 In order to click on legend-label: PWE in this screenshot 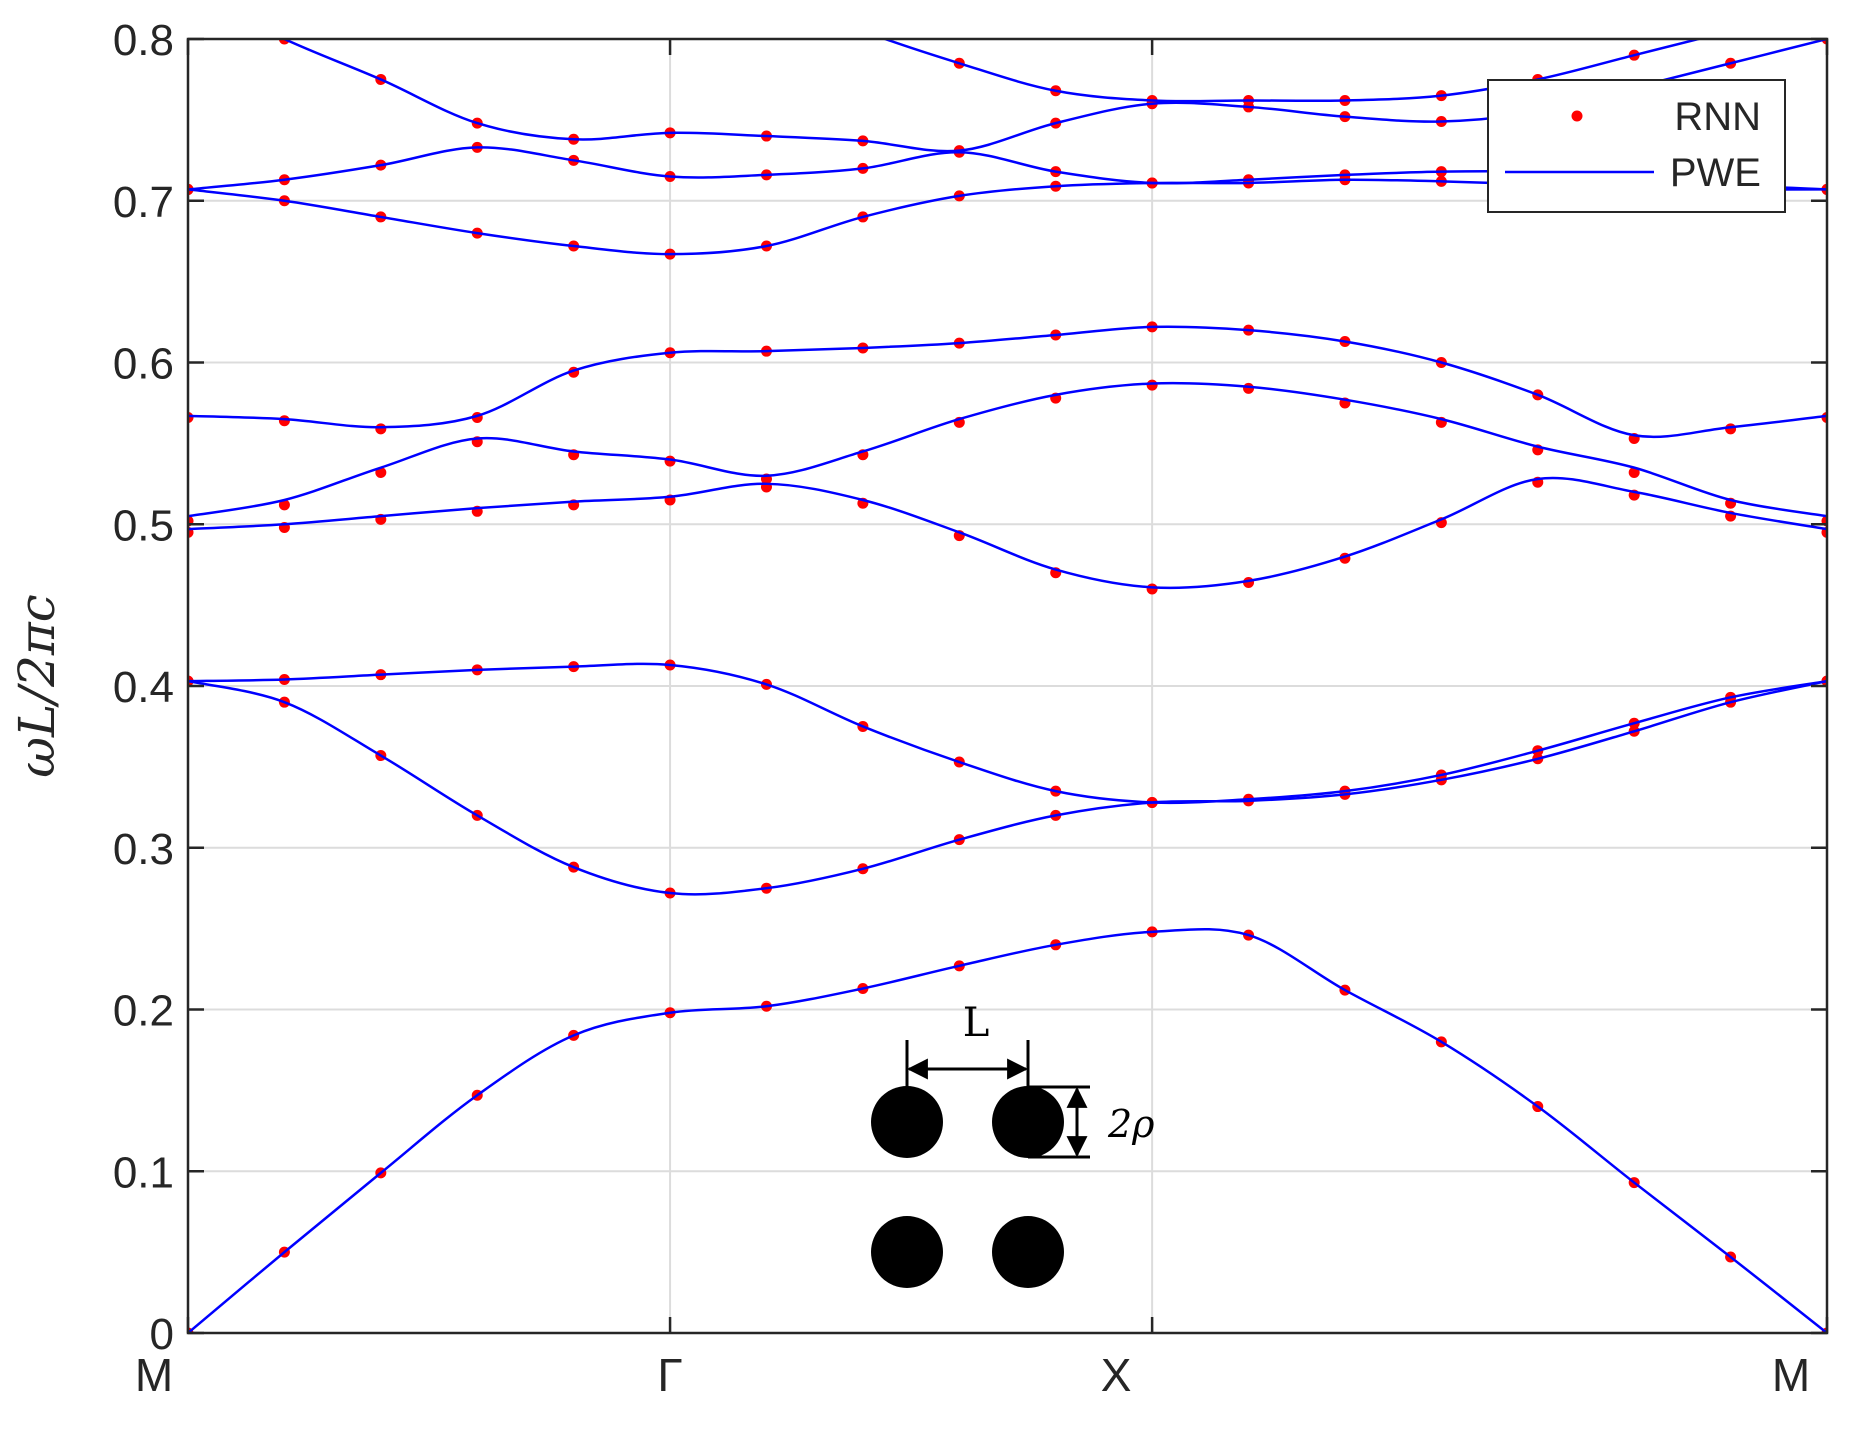, I will do `click(1715, 173)`.